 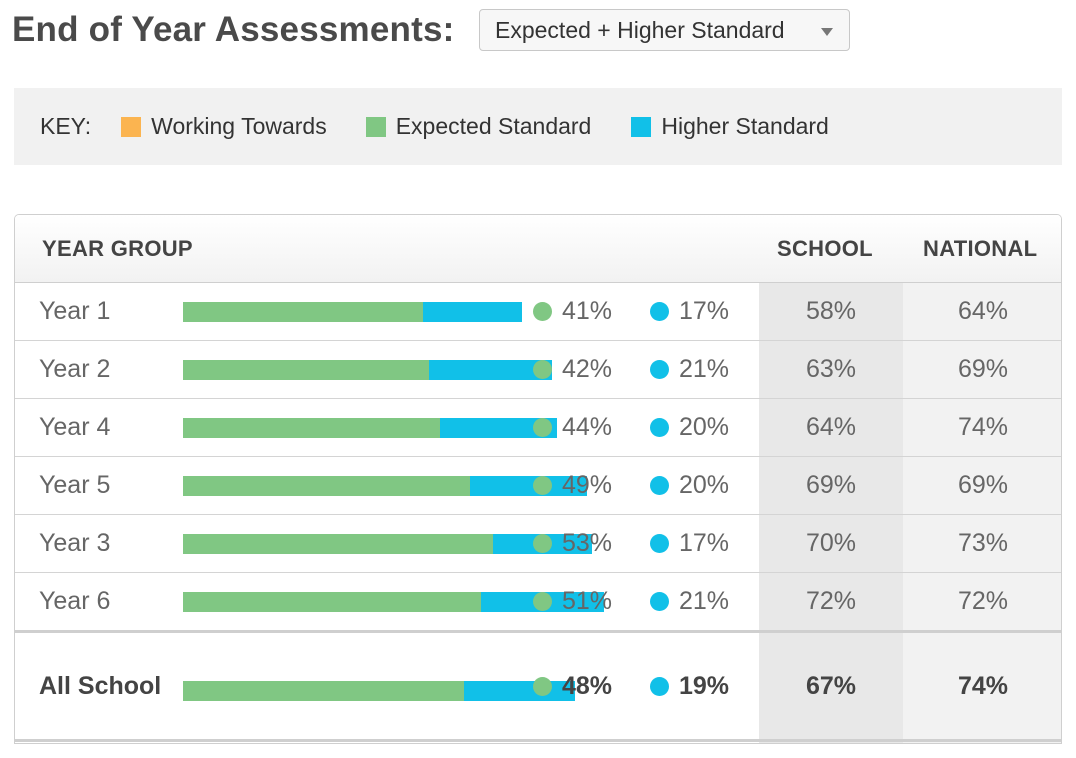 I want to click on year-group-name: Year 4, so click(x=75, y=427).